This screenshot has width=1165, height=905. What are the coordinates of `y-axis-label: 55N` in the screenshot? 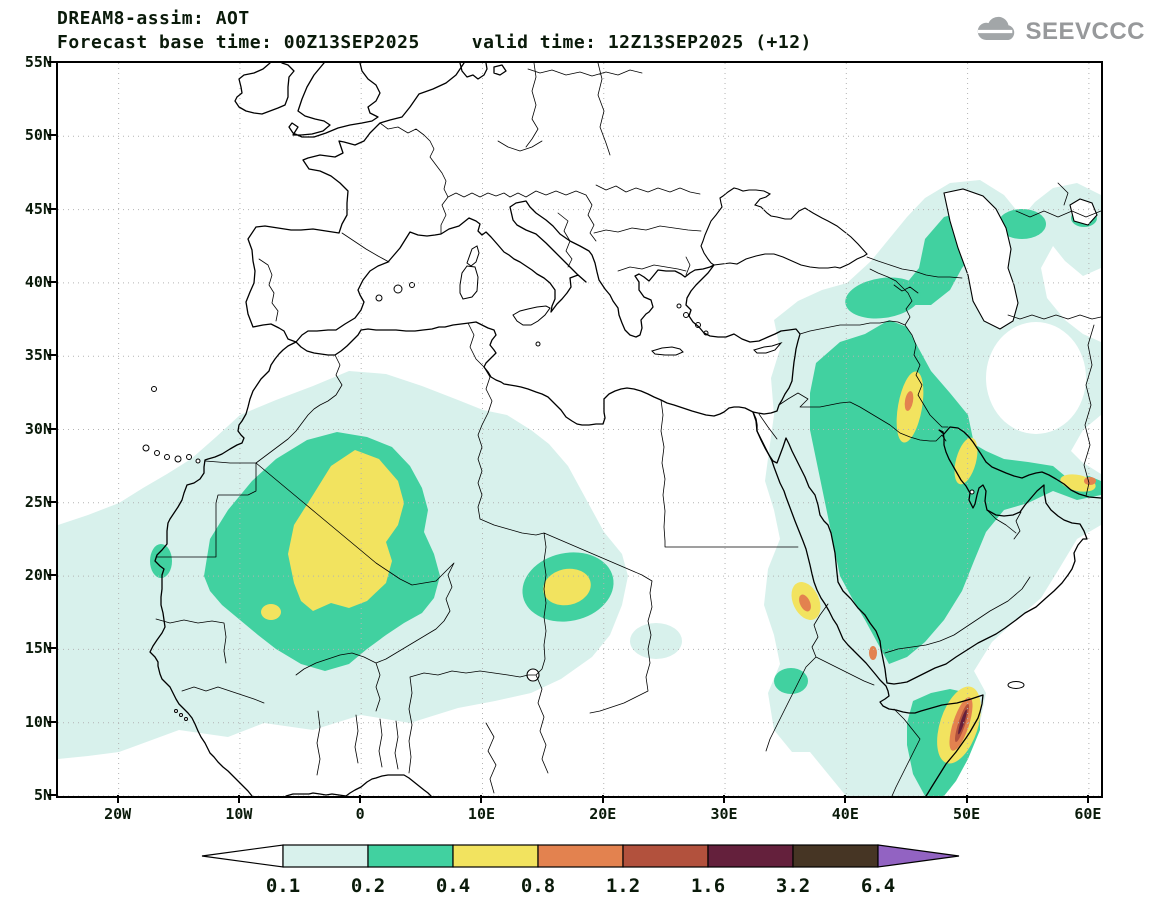 It's located at (38, 62).